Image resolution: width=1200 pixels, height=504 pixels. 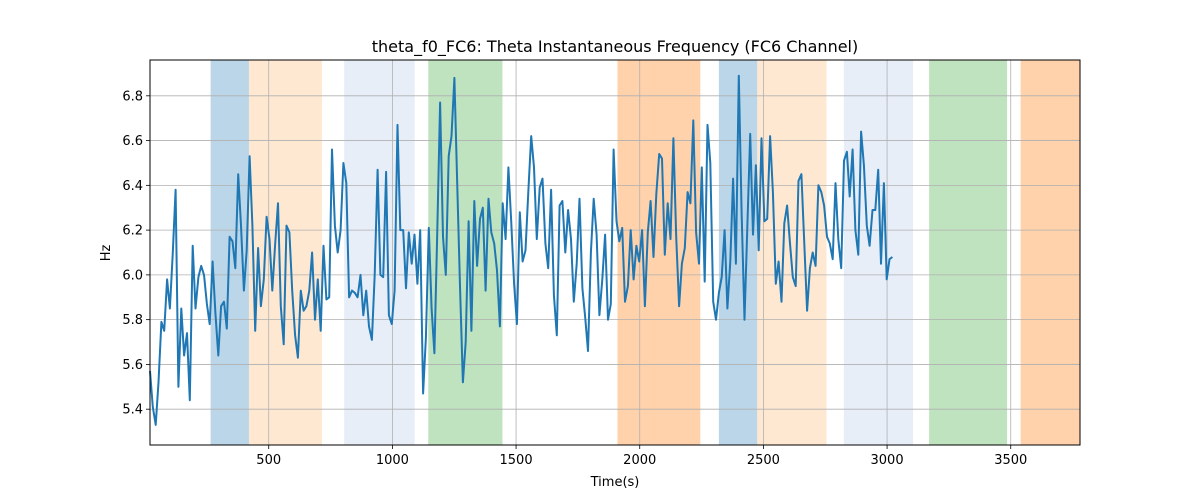 What do you see at coordinates (132, 320) in the screenshot?
I see `y-tick-label: 5.8` at bounding box center [132, 320].